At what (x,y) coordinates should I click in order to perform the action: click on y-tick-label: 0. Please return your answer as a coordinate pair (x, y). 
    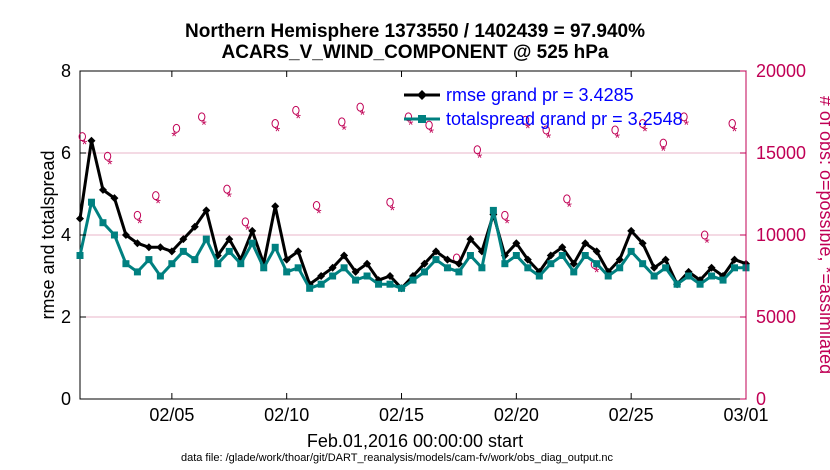
    Looking at the image, I should click on (66, 399).